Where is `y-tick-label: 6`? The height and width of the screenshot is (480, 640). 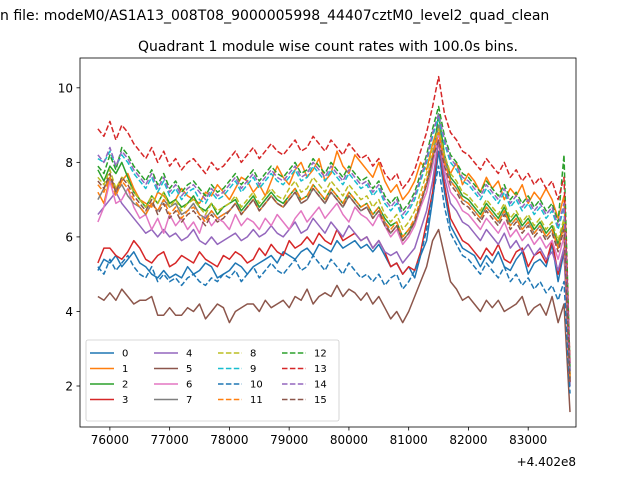 y-tick-label: 6 is located at coordinates (69, 237).